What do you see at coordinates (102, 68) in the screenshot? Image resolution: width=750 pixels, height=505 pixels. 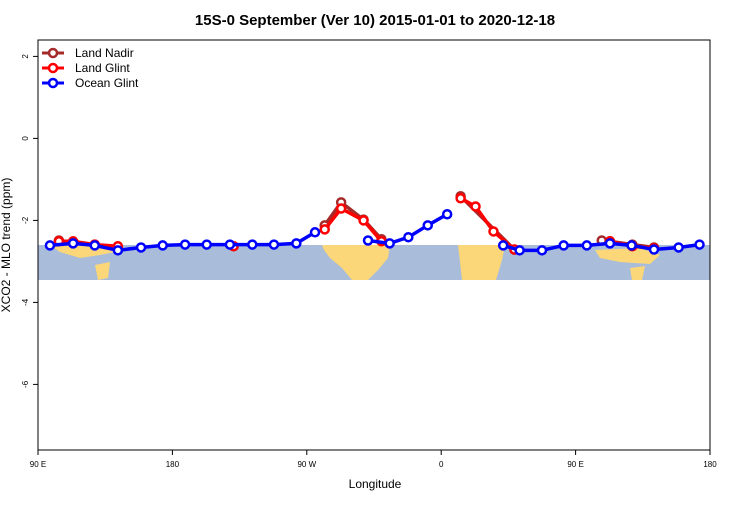 I see `legend-label: Land Glint` at bounding box center [102, 68].